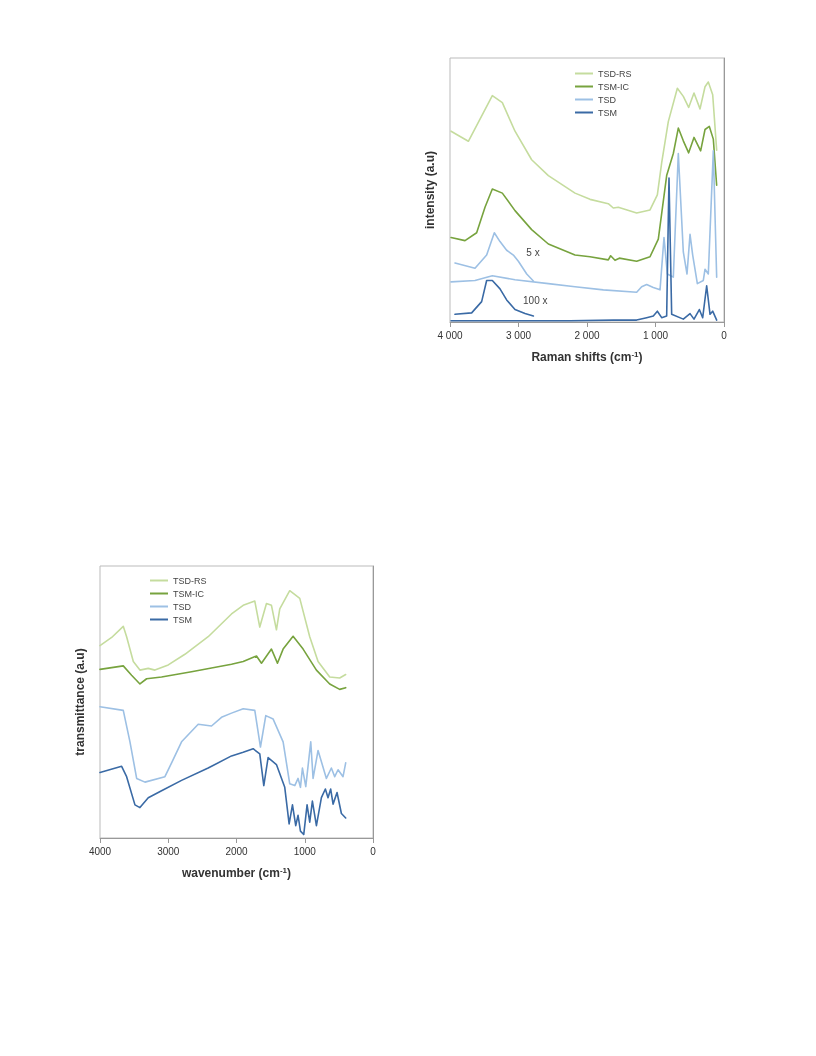 Image resolution: width=816 pixels, height=1056 pixels. I want to click on x-tick-label: 1 000, so click(655, 335).